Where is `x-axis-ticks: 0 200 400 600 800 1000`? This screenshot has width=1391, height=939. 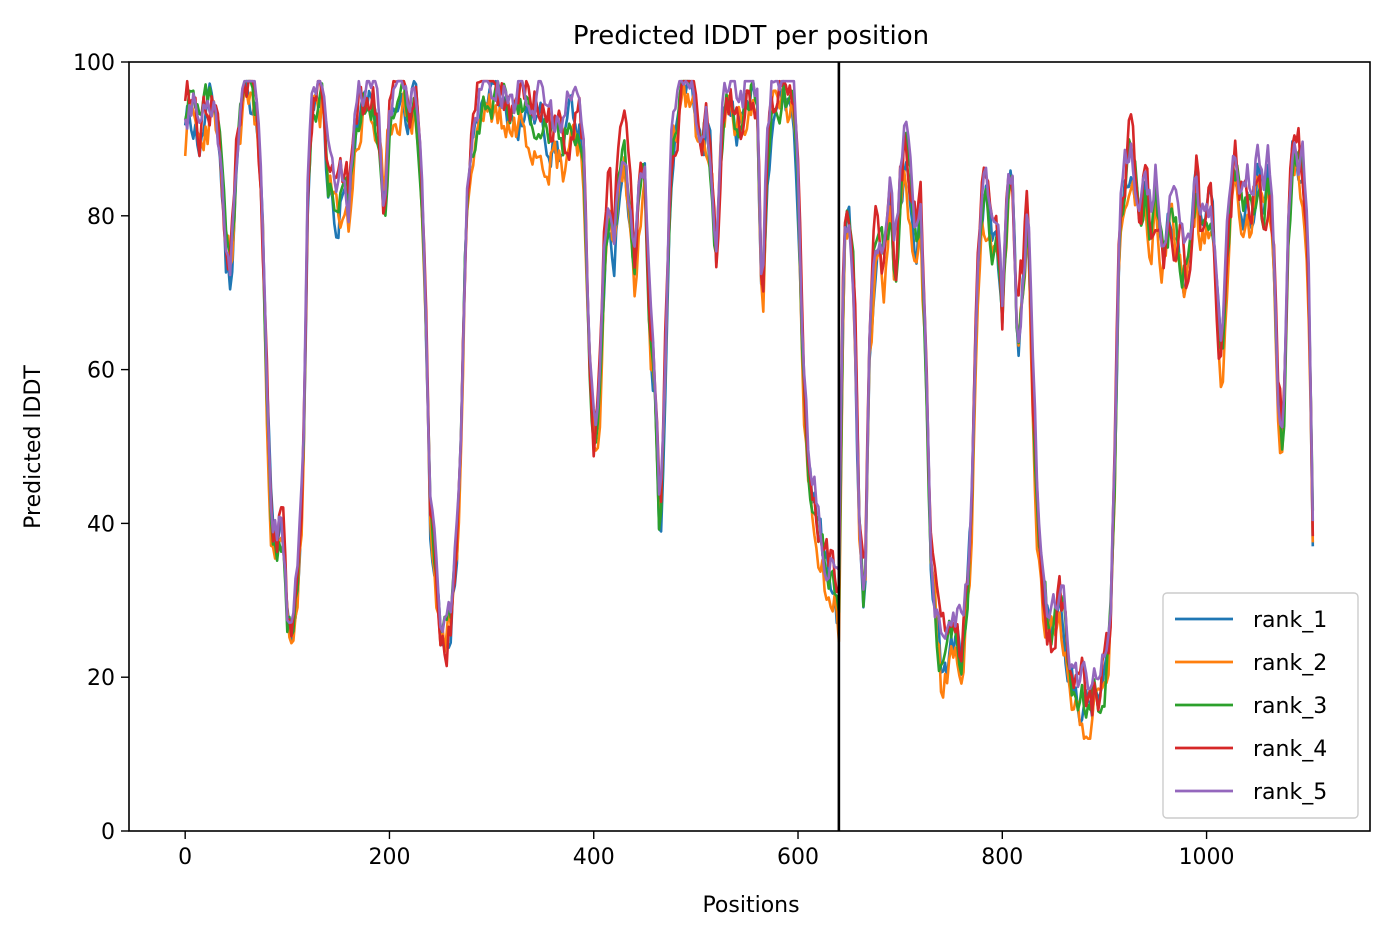
x-axis-ticks: 0 200 400 600 800 1000 is located at coordinates (706, 850).